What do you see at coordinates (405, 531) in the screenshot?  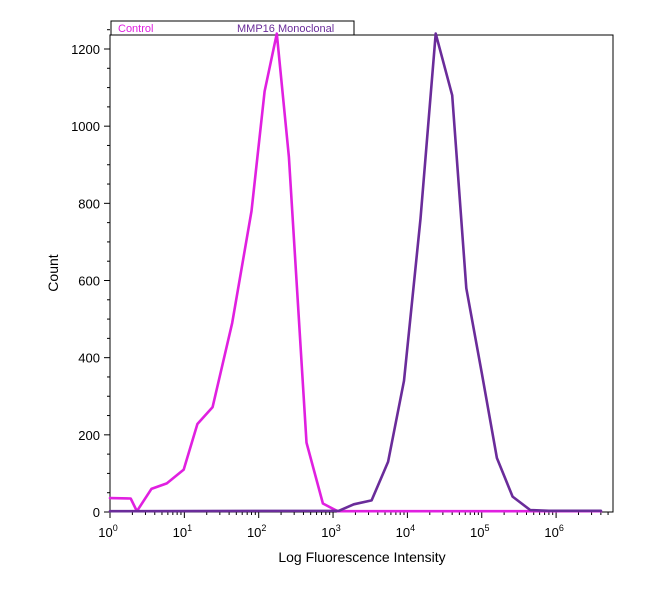 I see `x-tick-label: 10⁴` at bounding box center [405, 531].